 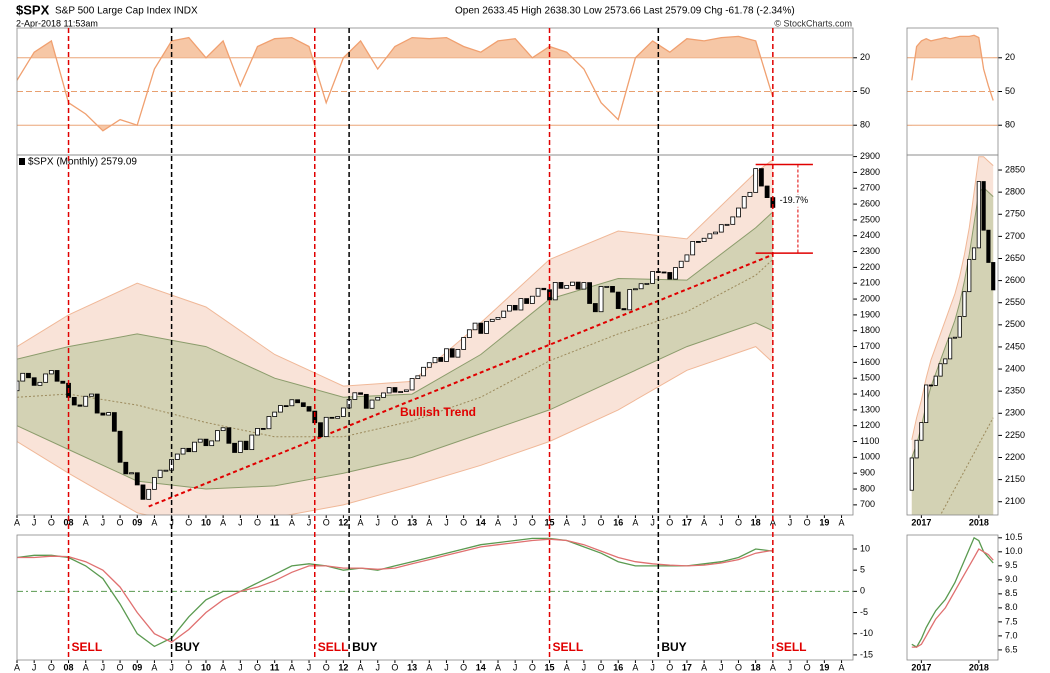 I want to click on panel-border, so click(x=952, y=597).